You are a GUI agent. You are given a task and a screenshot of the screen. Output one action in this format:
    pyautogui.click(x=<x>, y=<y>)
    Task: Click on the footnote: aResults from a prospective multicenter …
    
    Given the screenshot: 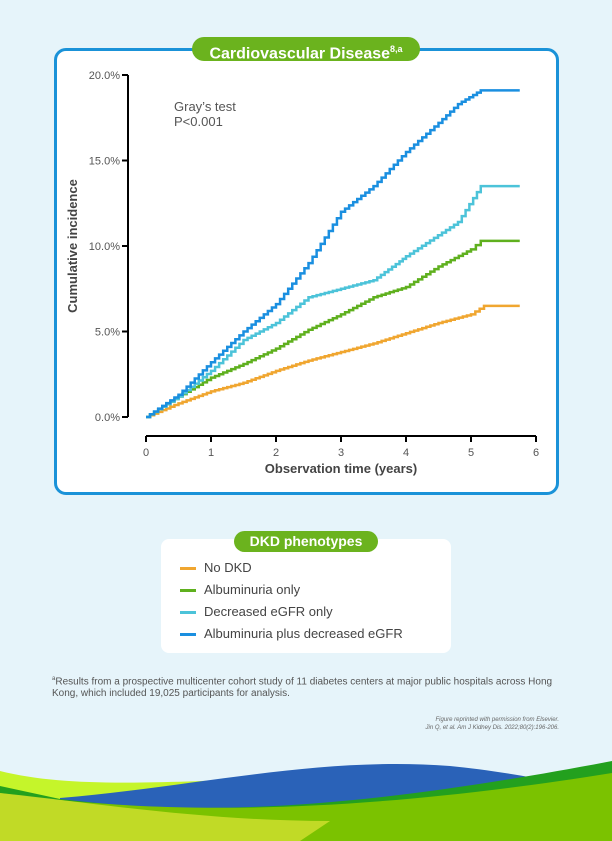 What is the action you would take?
    pyautogui.click(x=312, y=686)
    